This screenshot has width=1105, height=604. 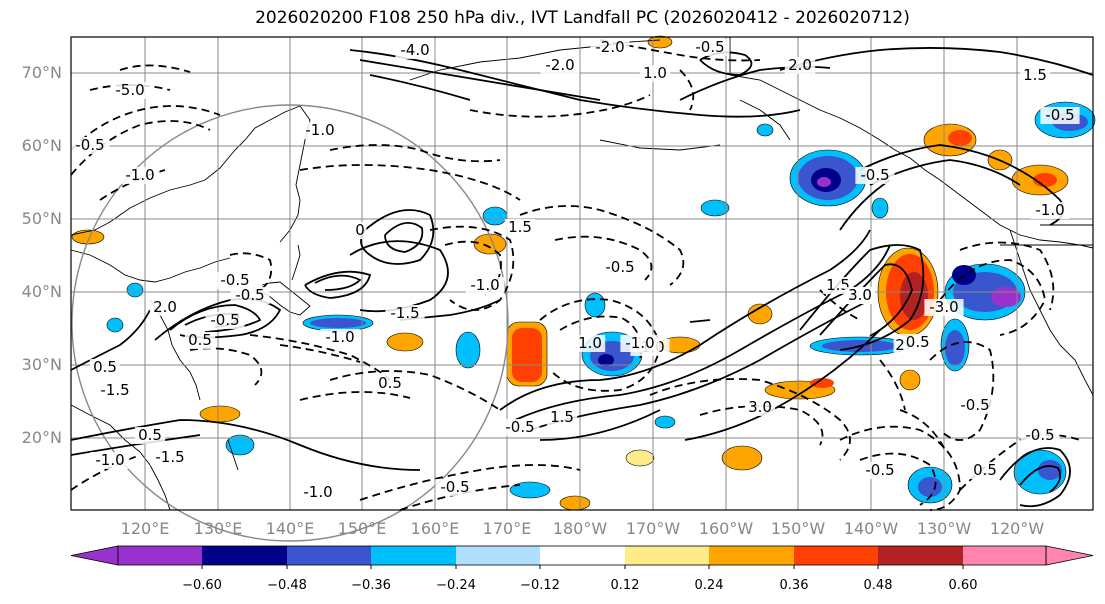 I want to click on lat-label: 20°N, so click(x=42, y=437).